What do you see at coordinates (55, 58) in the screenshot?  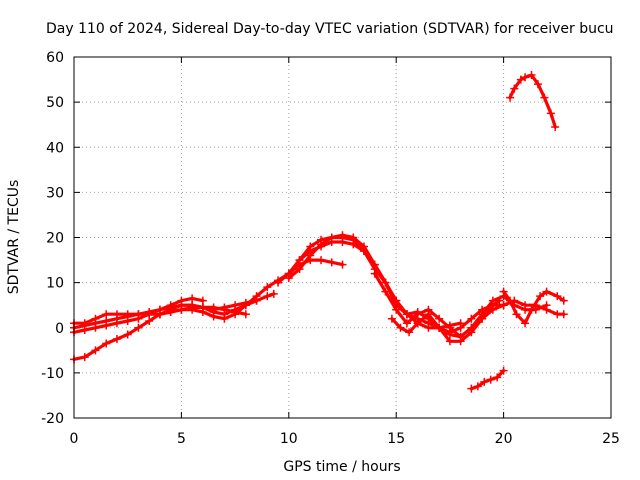 I see `y-tick-label: 60` at bounding box center [55, 58].